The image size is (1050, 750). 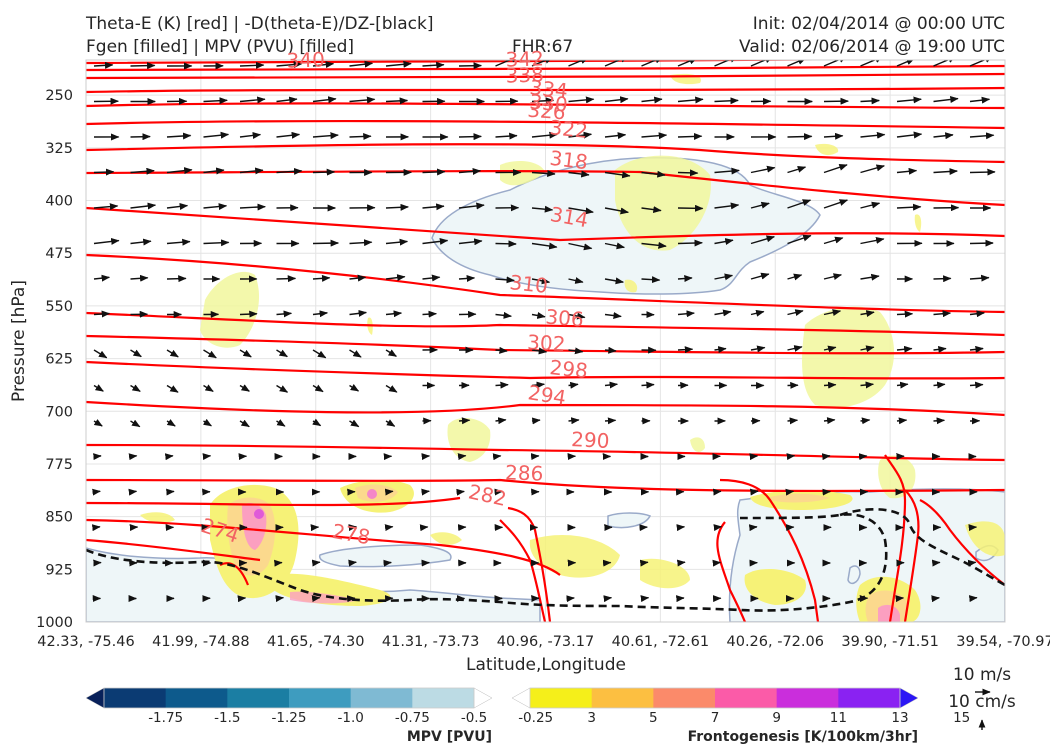 I want to click on theta-e-contour-label: 318, so click(x=568, y=160).